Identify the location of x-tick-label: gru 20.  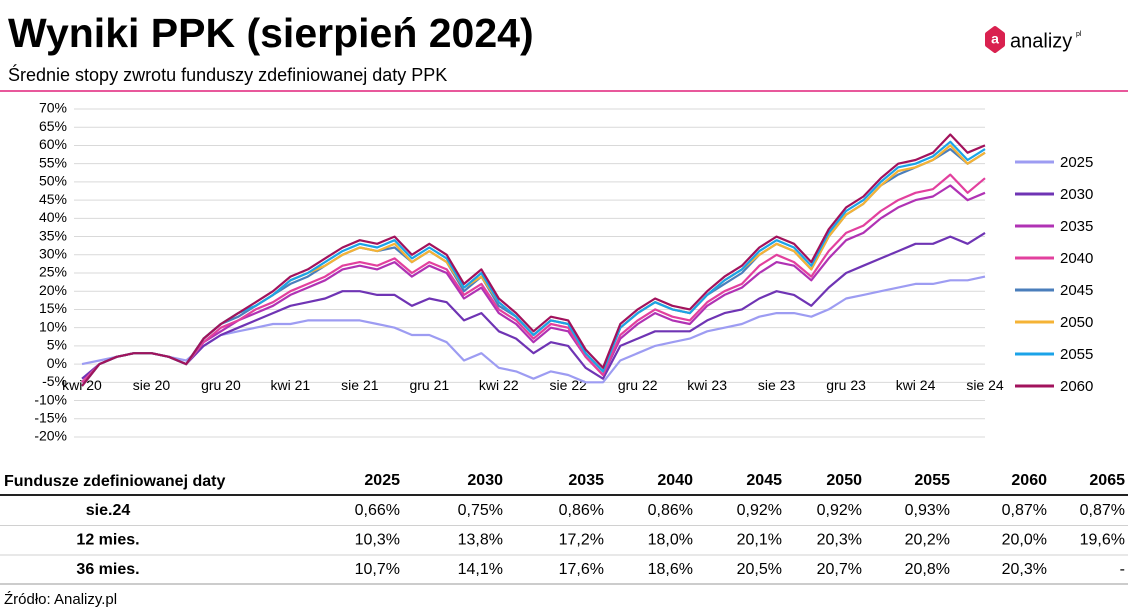
(221, 385).